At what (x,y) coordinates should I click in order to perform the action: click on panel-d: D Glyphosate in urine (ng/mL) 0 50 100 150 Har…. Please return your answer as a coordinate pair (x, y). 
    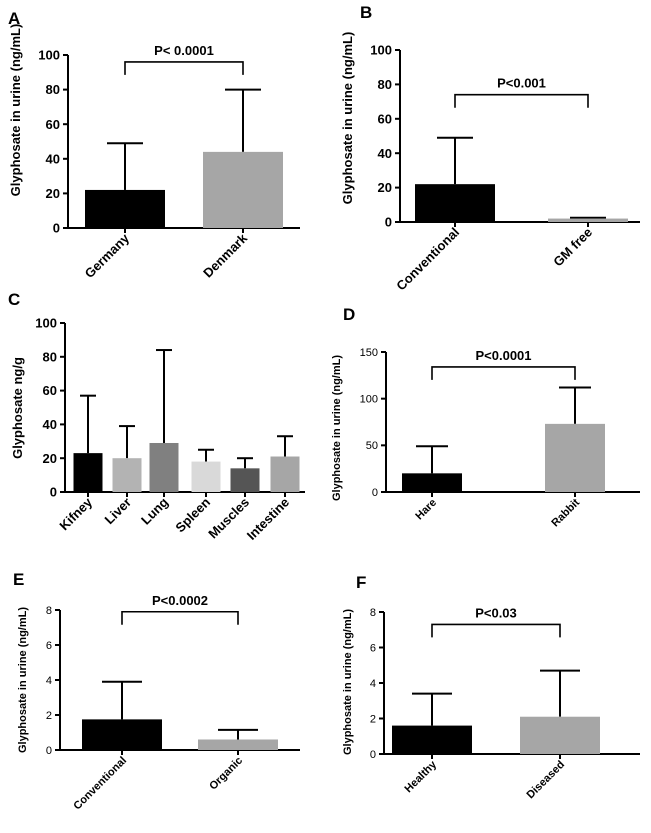
    Looking at the image, I should click on (485, 417).